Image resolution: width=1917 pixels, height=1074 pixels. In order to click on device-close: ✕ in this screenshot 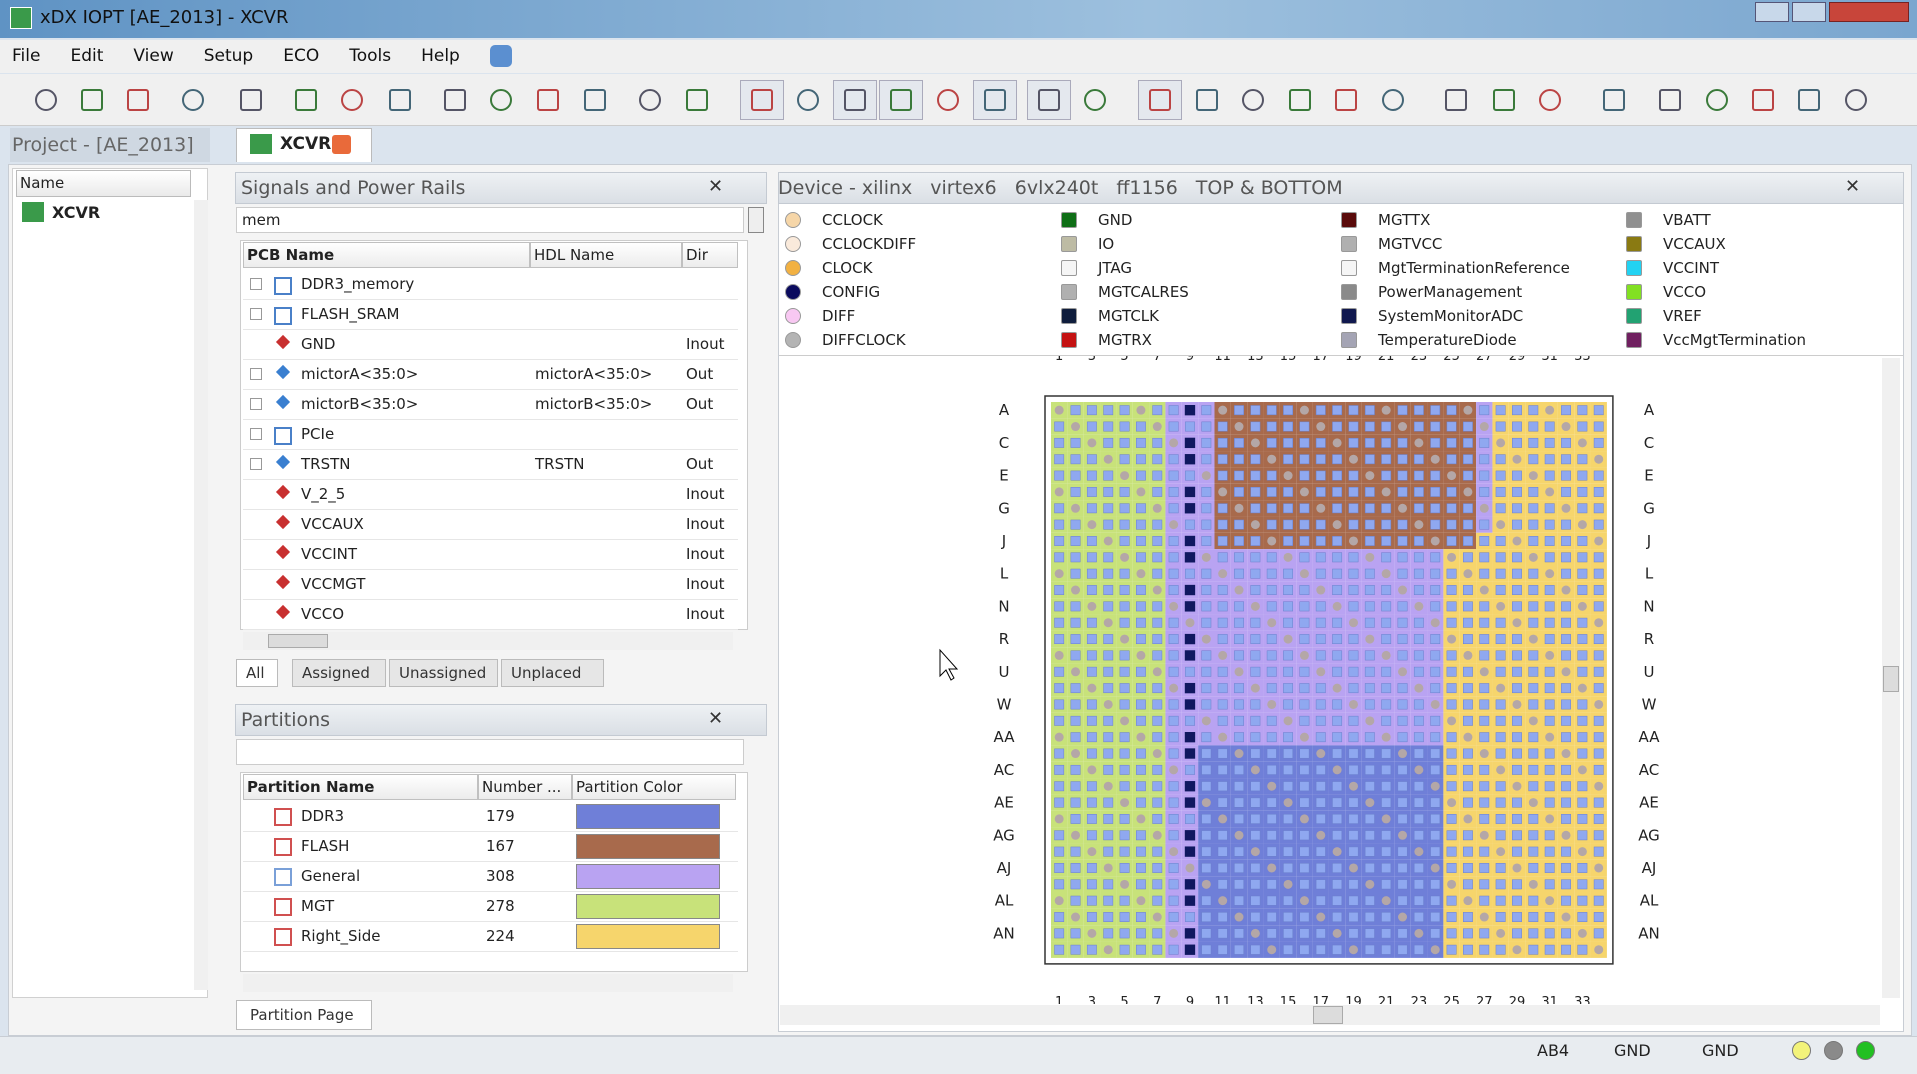, I will do `click(1853, 186)`.